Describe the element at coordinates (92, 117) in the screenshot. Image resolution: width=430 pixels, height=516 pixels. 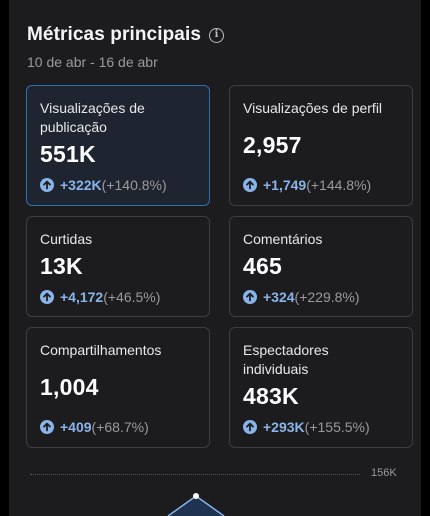
I see `metric-label: Visualizações de publicação` at that location.